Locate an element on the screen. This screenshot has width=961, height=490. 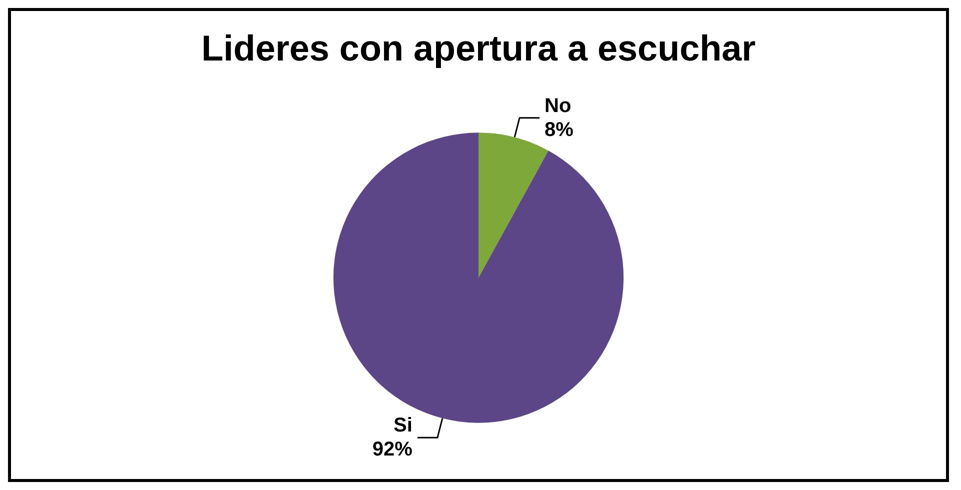
data-label: 8% is located at coordinates (559, 129).